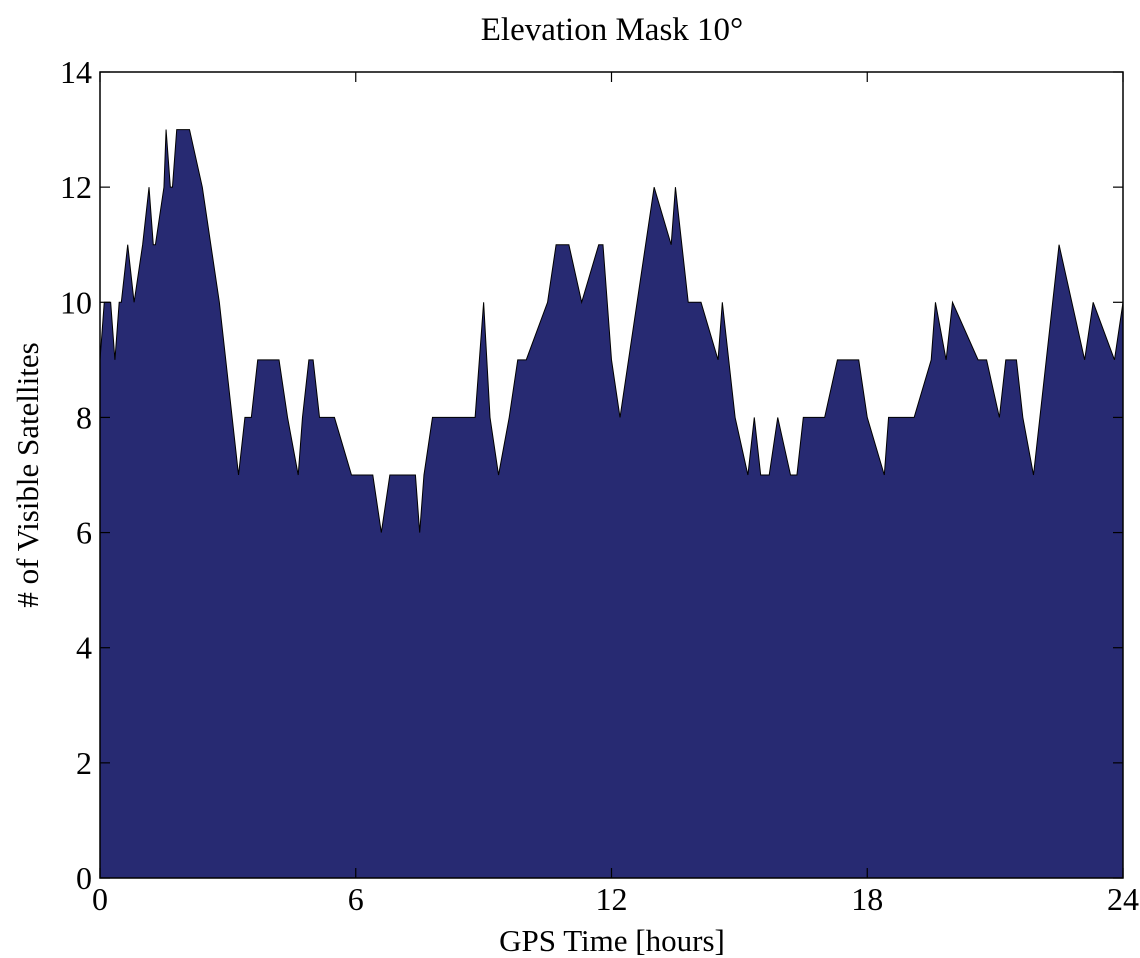 The width and height of the screenshot is (1140, 958). I want to click on y-tick-label: 0, so click(84, 878).